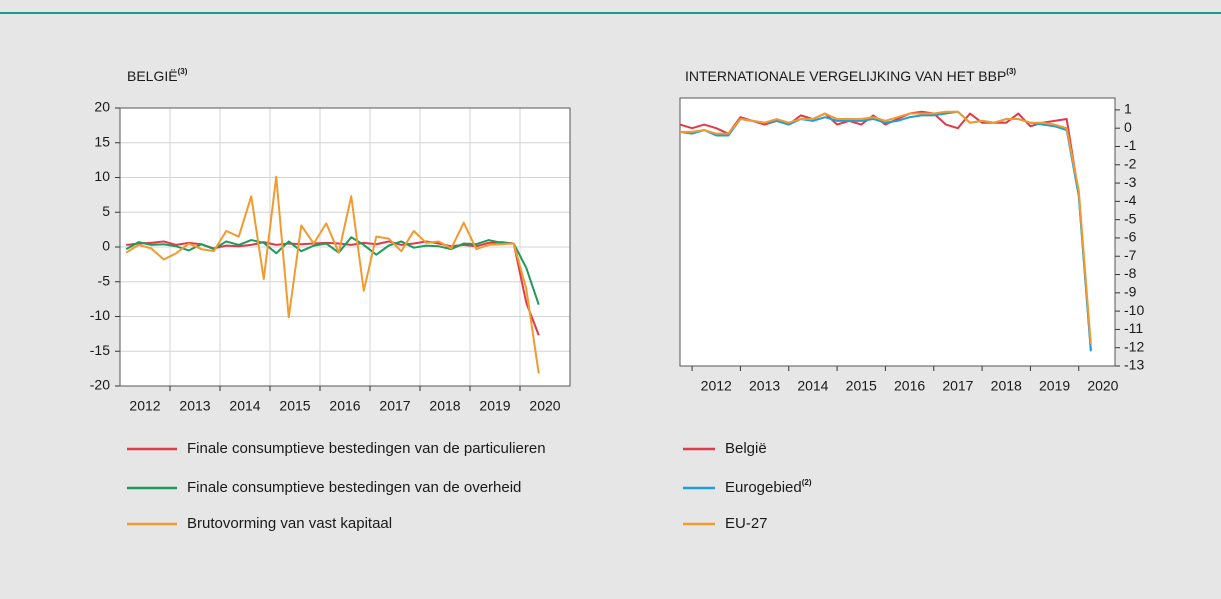 The image size is (1221, 599). What do you see at coordinates (152, 76) in the screenshot?
I see `chart-title-main: BELGIË` at bounding box center [152, 76].